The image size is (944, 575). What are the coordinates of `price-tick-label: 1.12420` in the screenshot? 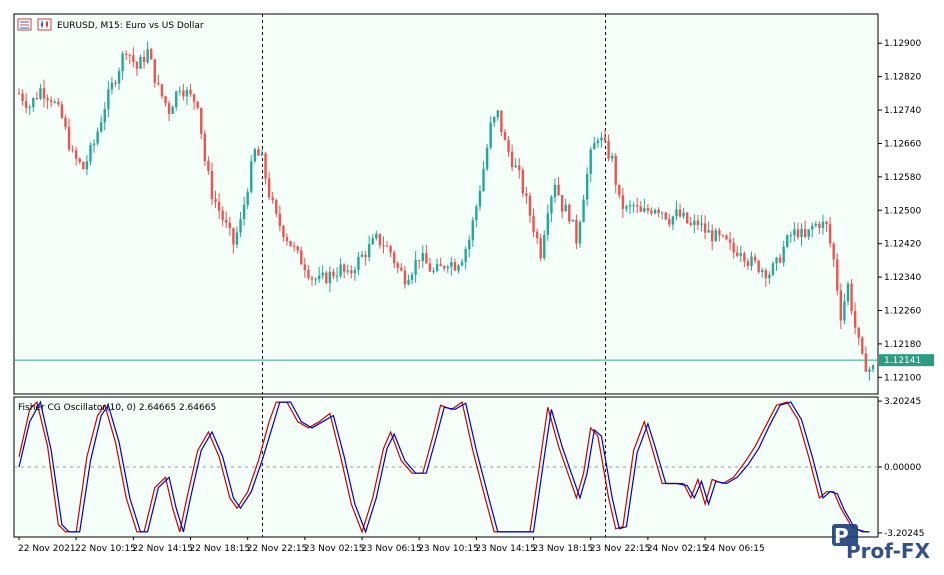 It's located at (902, 245).